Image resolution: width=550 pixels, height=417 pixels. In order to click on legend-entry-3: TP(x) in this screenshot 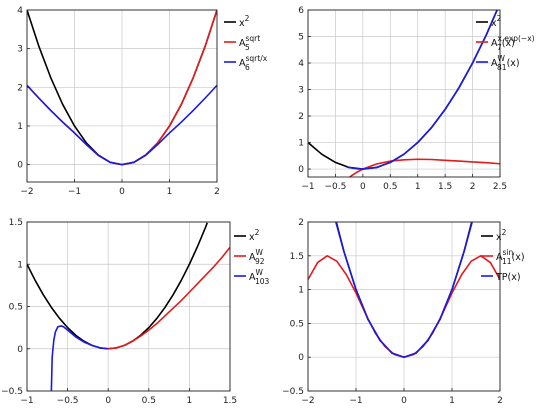, I will do `click(508, 277)`.